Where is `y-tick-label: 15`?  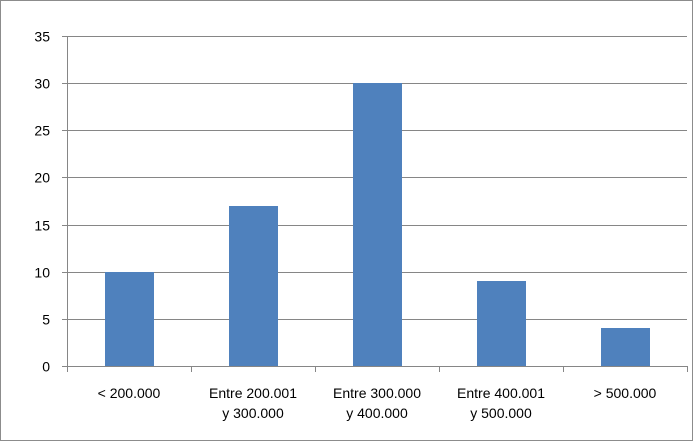
y-tick-label: 15 is located at coordinates (42, 226).